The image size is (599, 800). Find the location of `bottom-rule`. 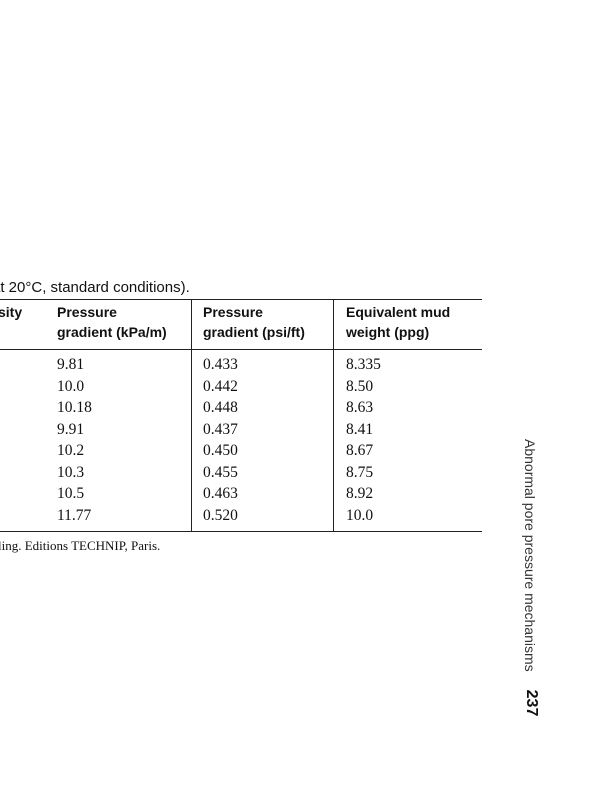

bottom-rule is located at coordinates (241, 531).